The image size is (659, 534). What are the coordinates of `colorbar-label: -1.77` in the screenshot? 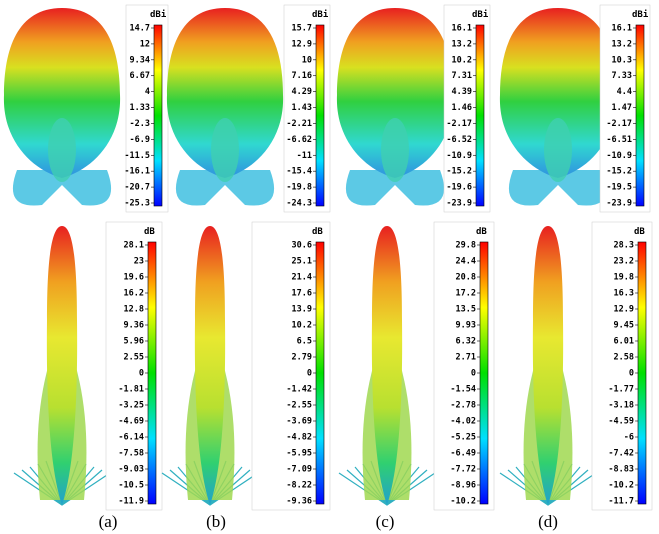 It's located at (621, 390).